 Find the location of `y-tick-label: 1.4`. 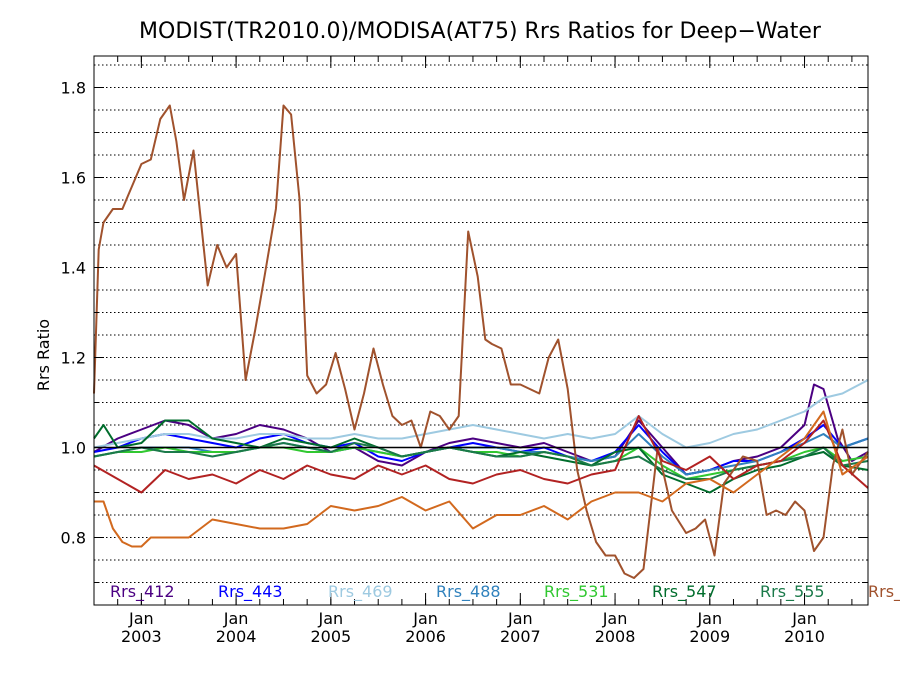

y-tick-label: 1.4 is located at coordinates (73, 268).